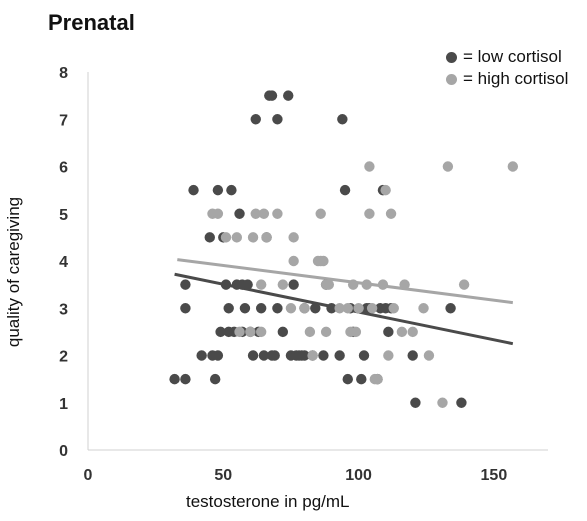  I want to click on y-tick-label: 4, so click(63, 262).